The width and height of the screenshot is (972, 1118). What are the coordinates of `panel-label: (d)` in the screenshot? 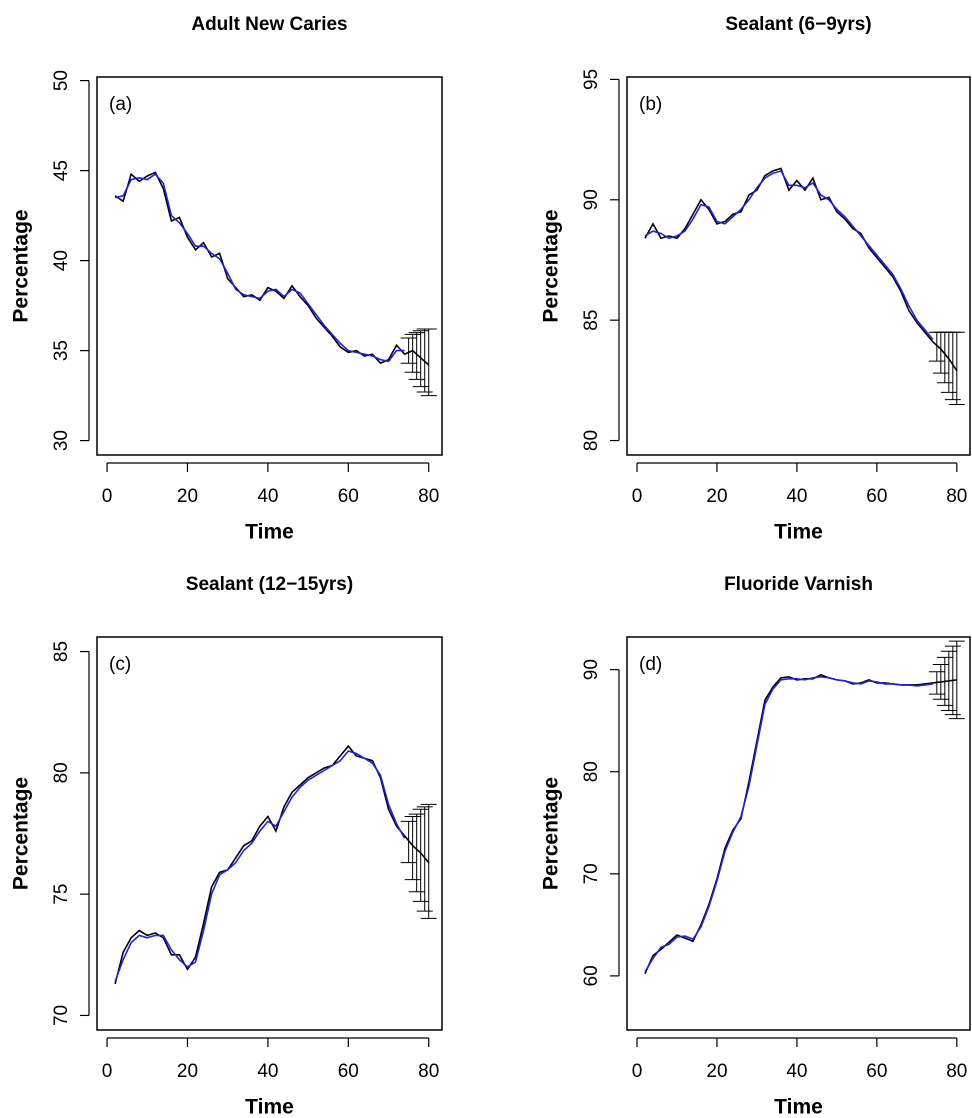 It's located at (650, 664).